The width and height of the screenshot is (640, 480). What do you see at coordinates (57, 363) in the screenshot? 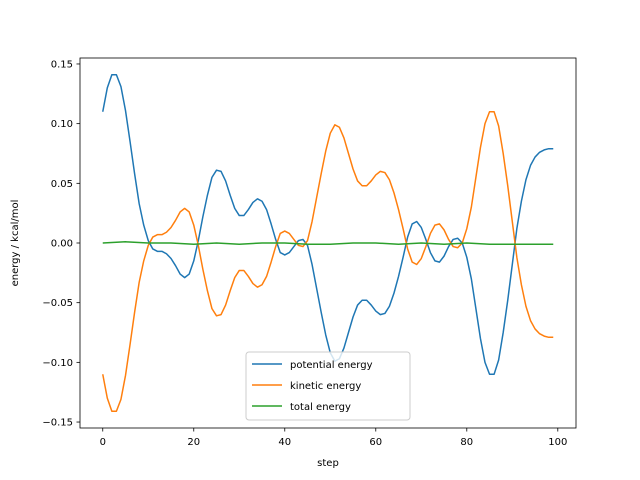
I see `y-tick-label: −0.10` at bounding box center [57, 363].